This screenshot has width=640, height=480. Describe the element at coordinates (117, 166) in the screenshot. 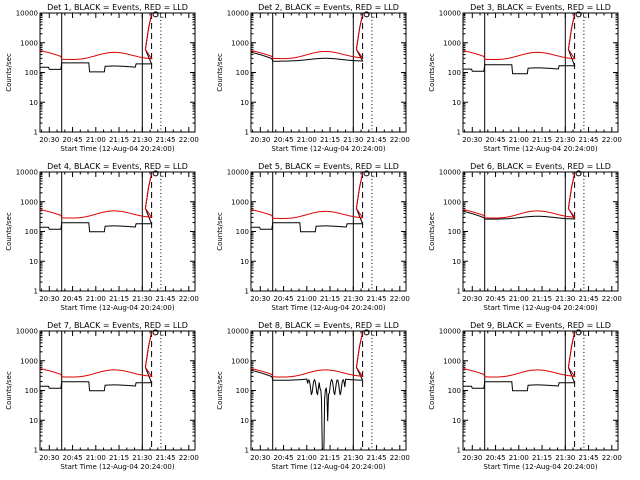

I see `panel-title: Det 4, BLACK = Events, RED = LLD` at that location.